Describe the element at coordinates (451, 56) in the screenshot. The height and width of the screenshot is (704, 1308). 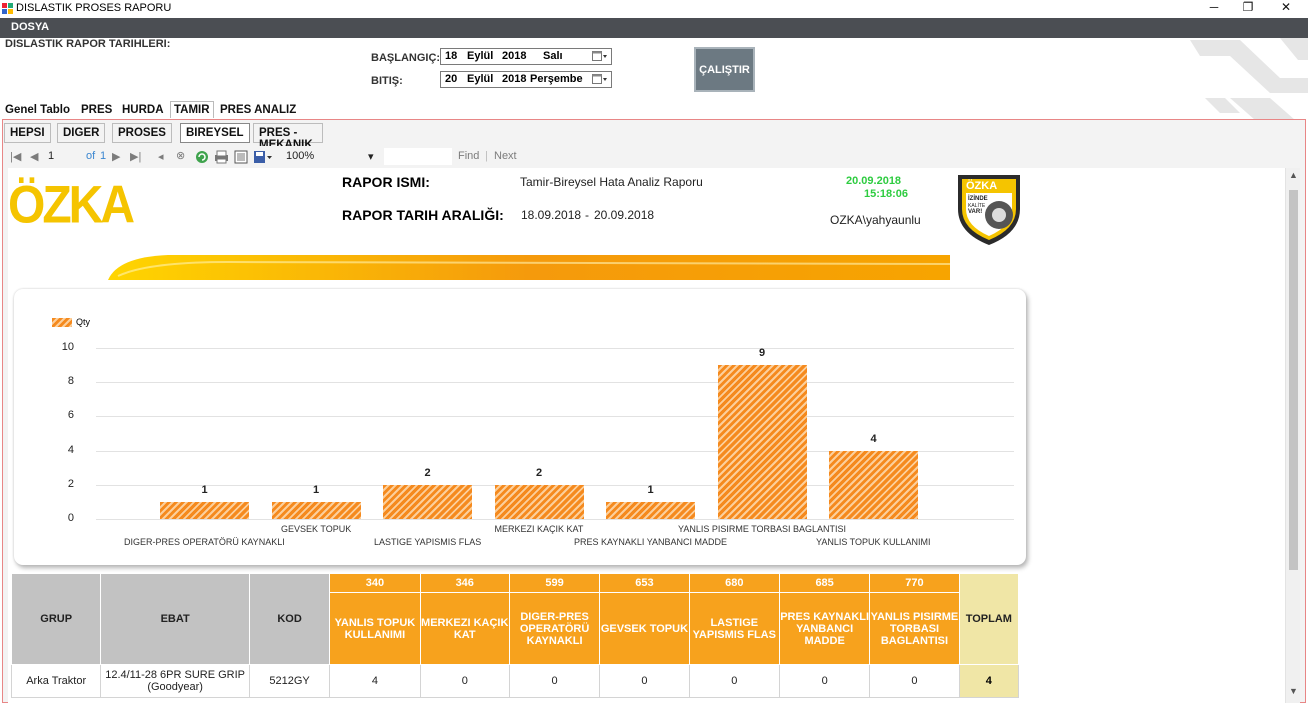
I see `start-day: 18` at that location.